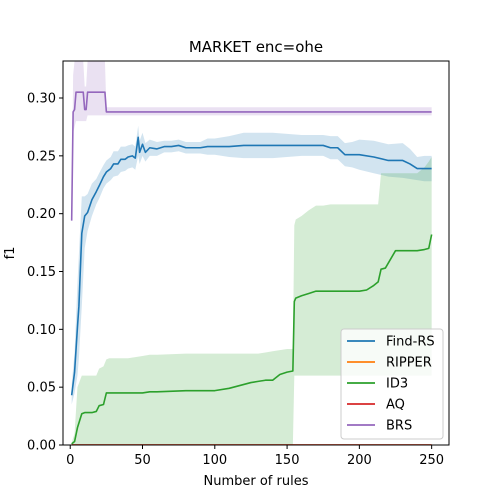 This screenshot has width=500, height=500. Describe the element at coordinates (41, 446) in the screenshot. I see `y-tick-label: 0.00` at that location.